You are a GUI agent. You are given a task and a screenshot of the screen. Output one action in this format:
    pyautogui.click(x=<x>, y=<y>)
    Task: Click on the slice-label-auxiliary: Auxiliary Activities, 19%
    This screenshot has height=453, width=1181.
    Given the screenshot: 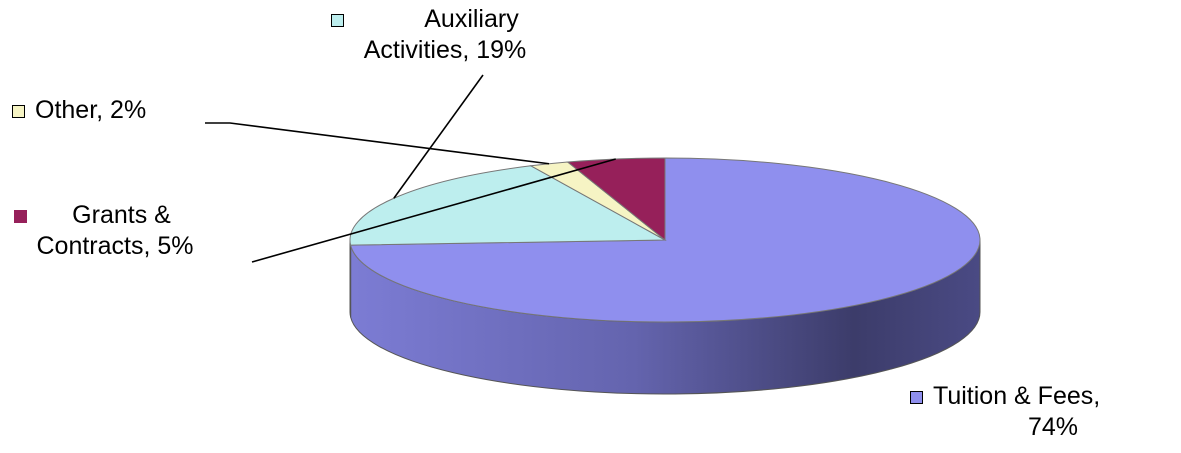 What is the action you would take?
    pyautogui.click(x=445, y=35)
    